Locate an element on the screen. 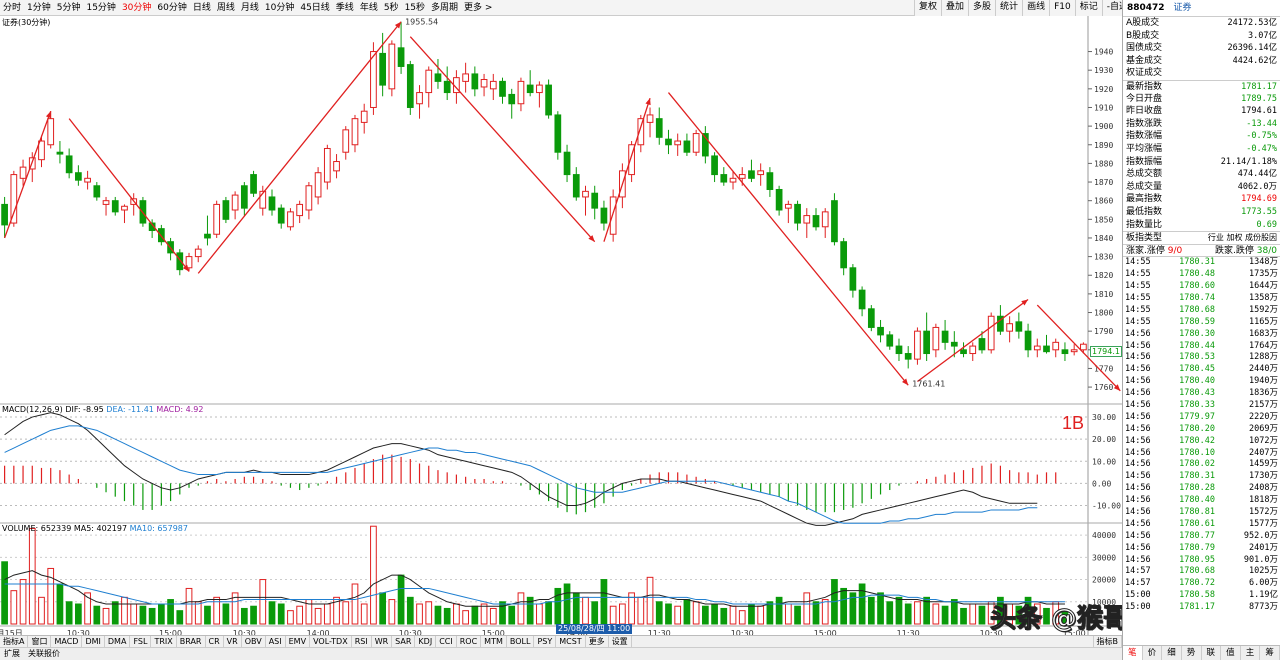 Image resolution: width=1280 pixels, height=660 pixels. panel-tab: 笔 is located at coordinates (1133, 653).